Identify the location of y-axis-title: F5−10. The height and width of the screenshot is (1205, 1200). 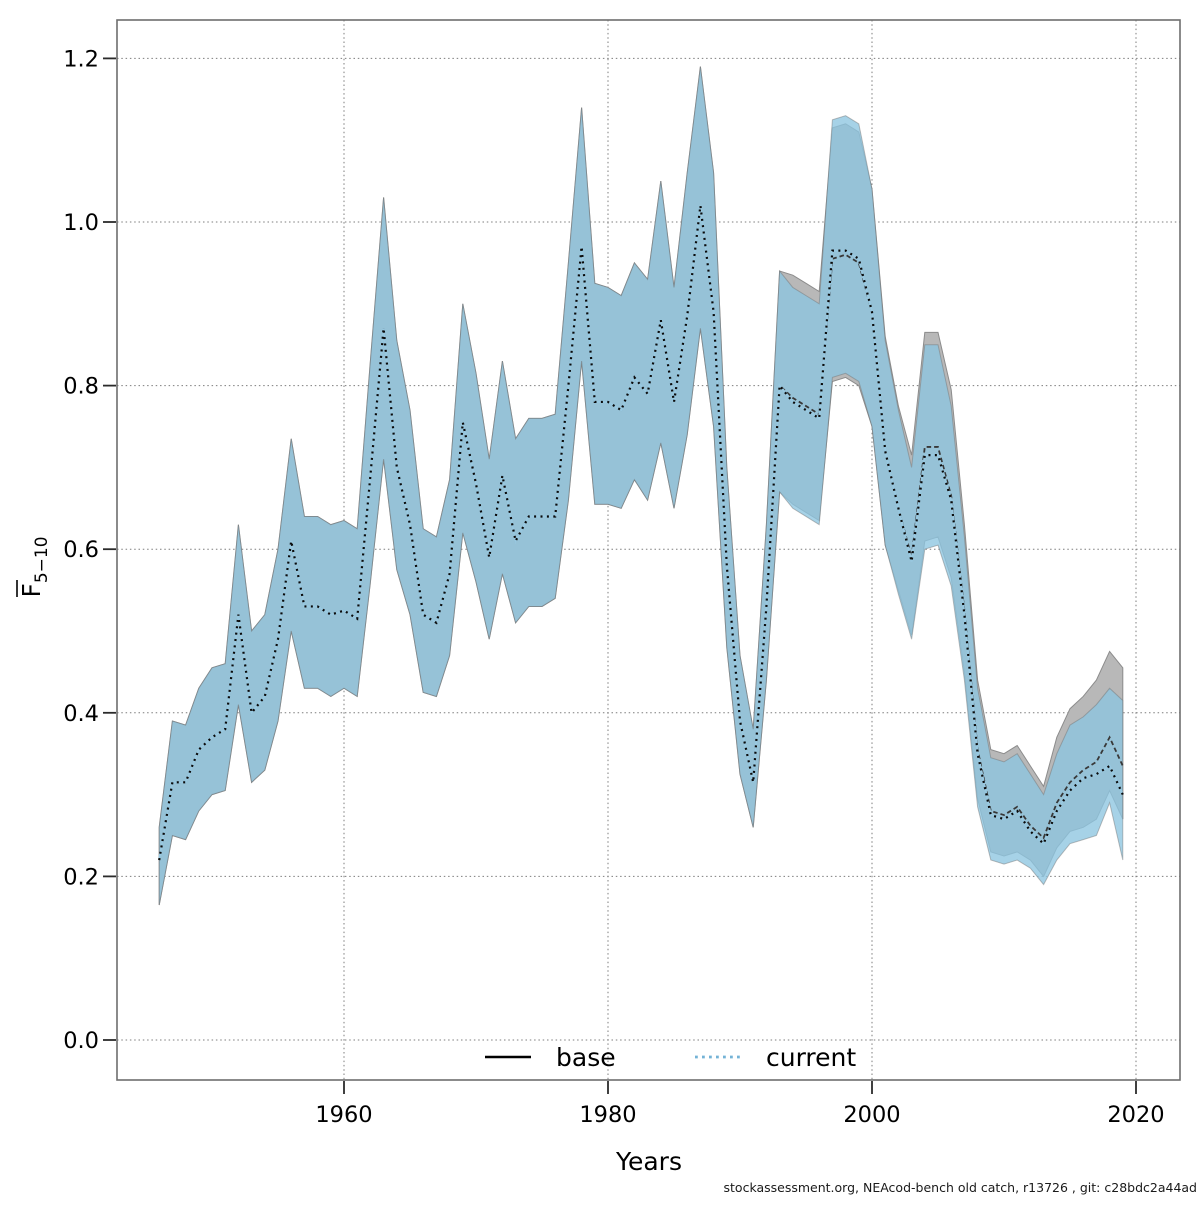
(34, 567).